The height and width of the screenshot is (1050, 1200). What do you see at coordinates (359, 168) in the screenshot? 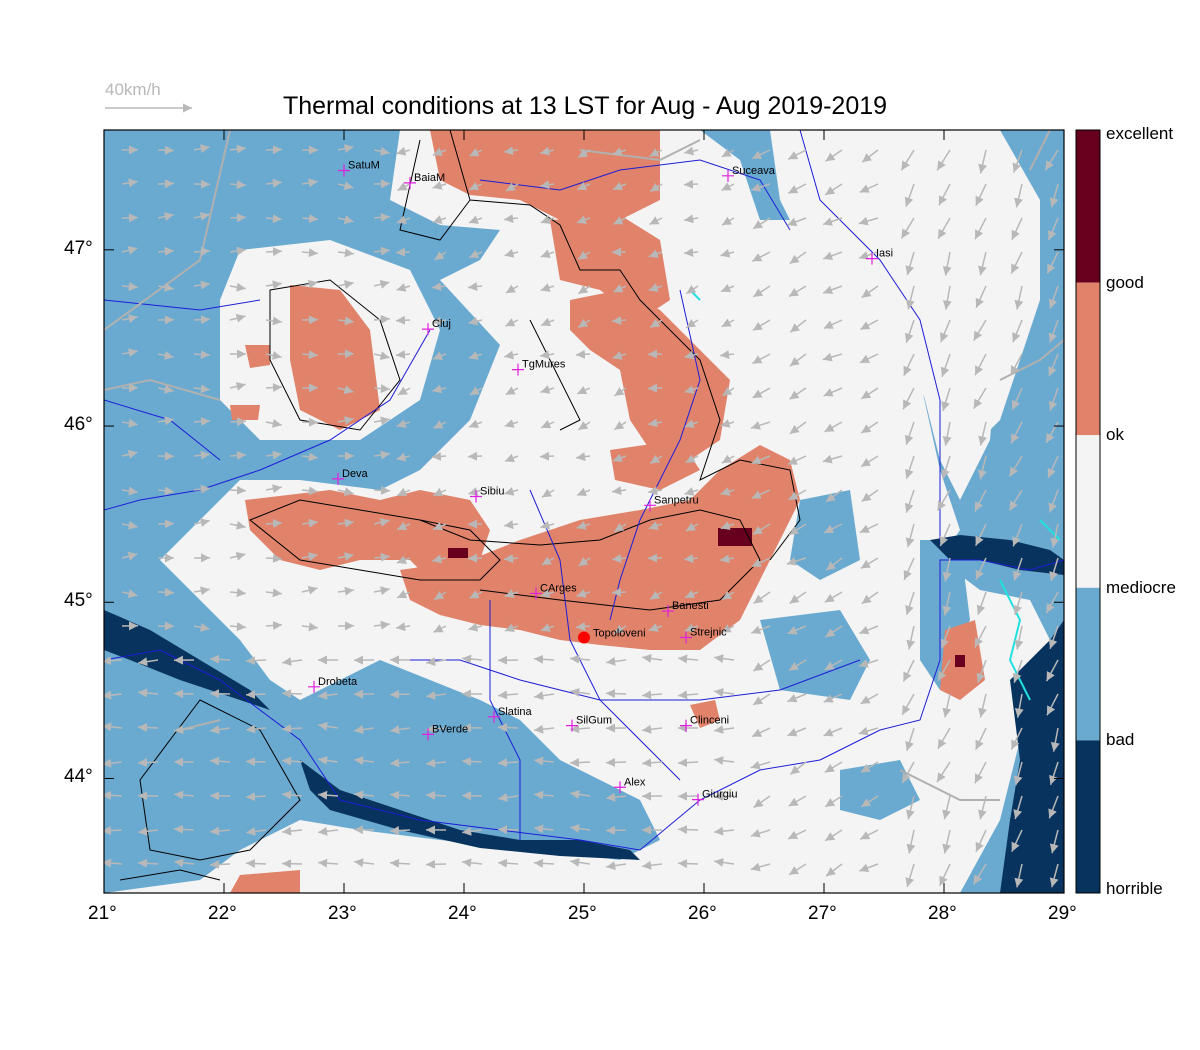
I see `city-marker: SatuM` at bounding box center [359, 168].